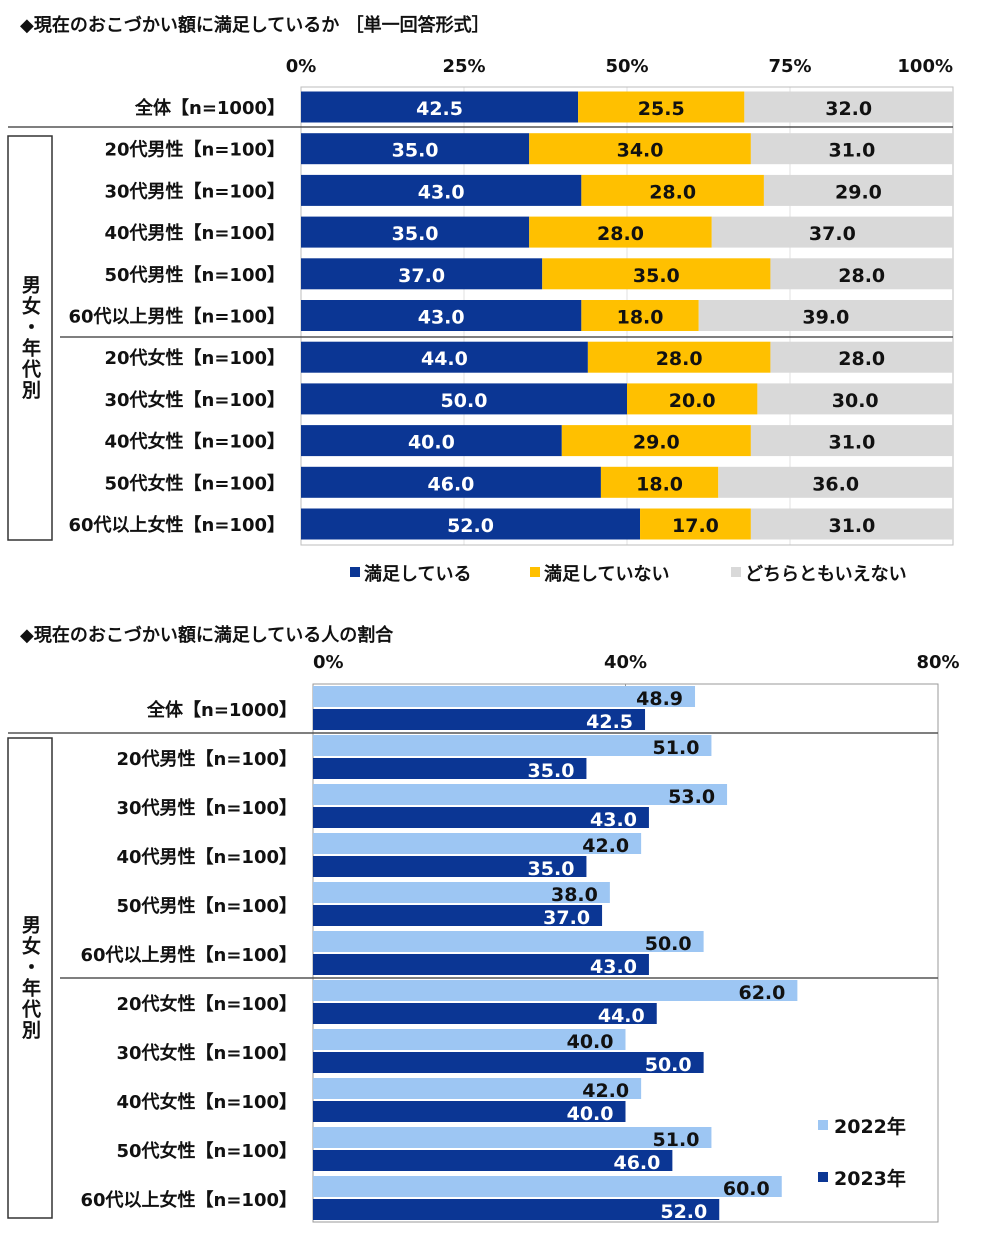 The height and width of the screenshot is (1240, 1000). I want to click on data-label: 37.0, so click(832, 234).